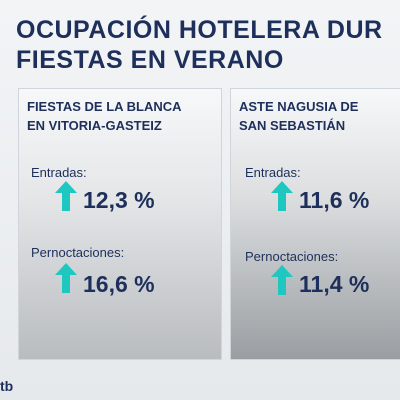  Describe the element at coordinates (119, 200) in the screenshot. I see `metric-value: 12,3 %` at that location.